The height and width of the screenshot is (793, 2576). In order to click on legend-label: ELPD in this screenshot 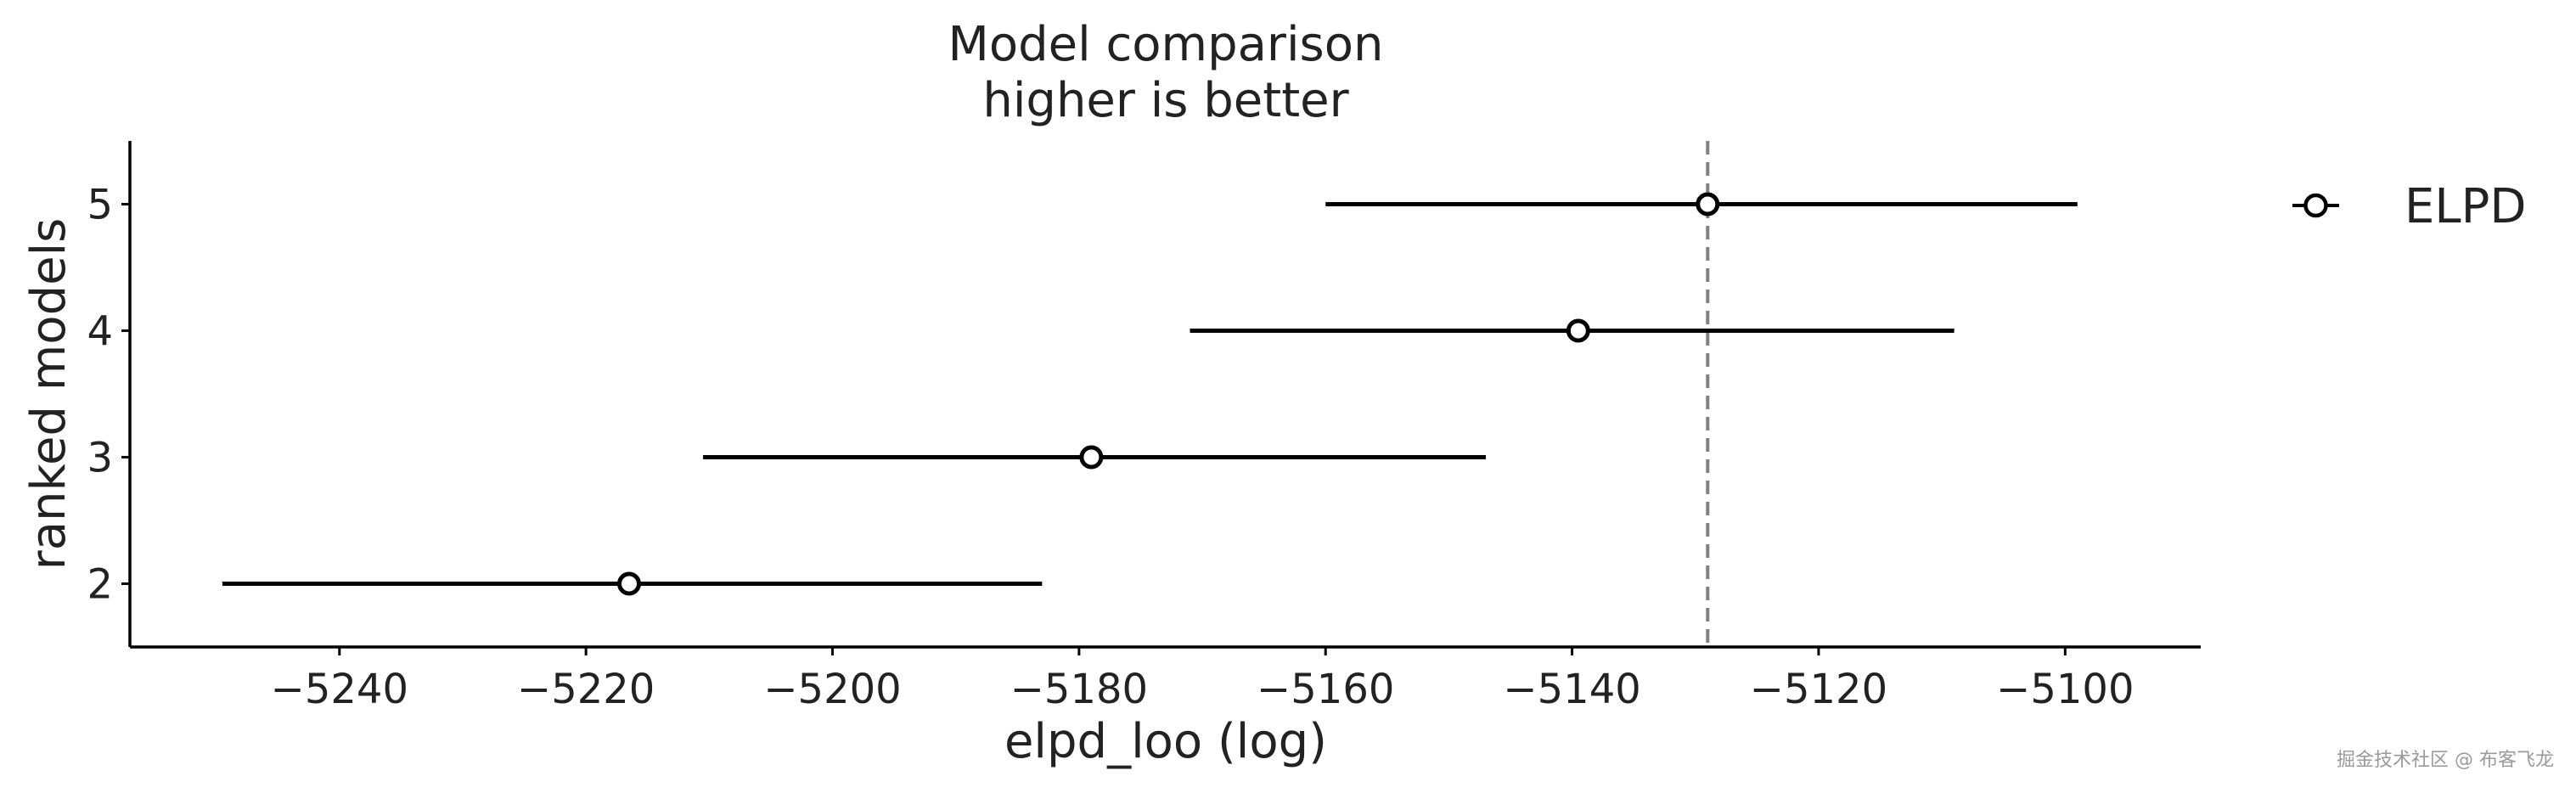, I will do `click(2465, 206)`.